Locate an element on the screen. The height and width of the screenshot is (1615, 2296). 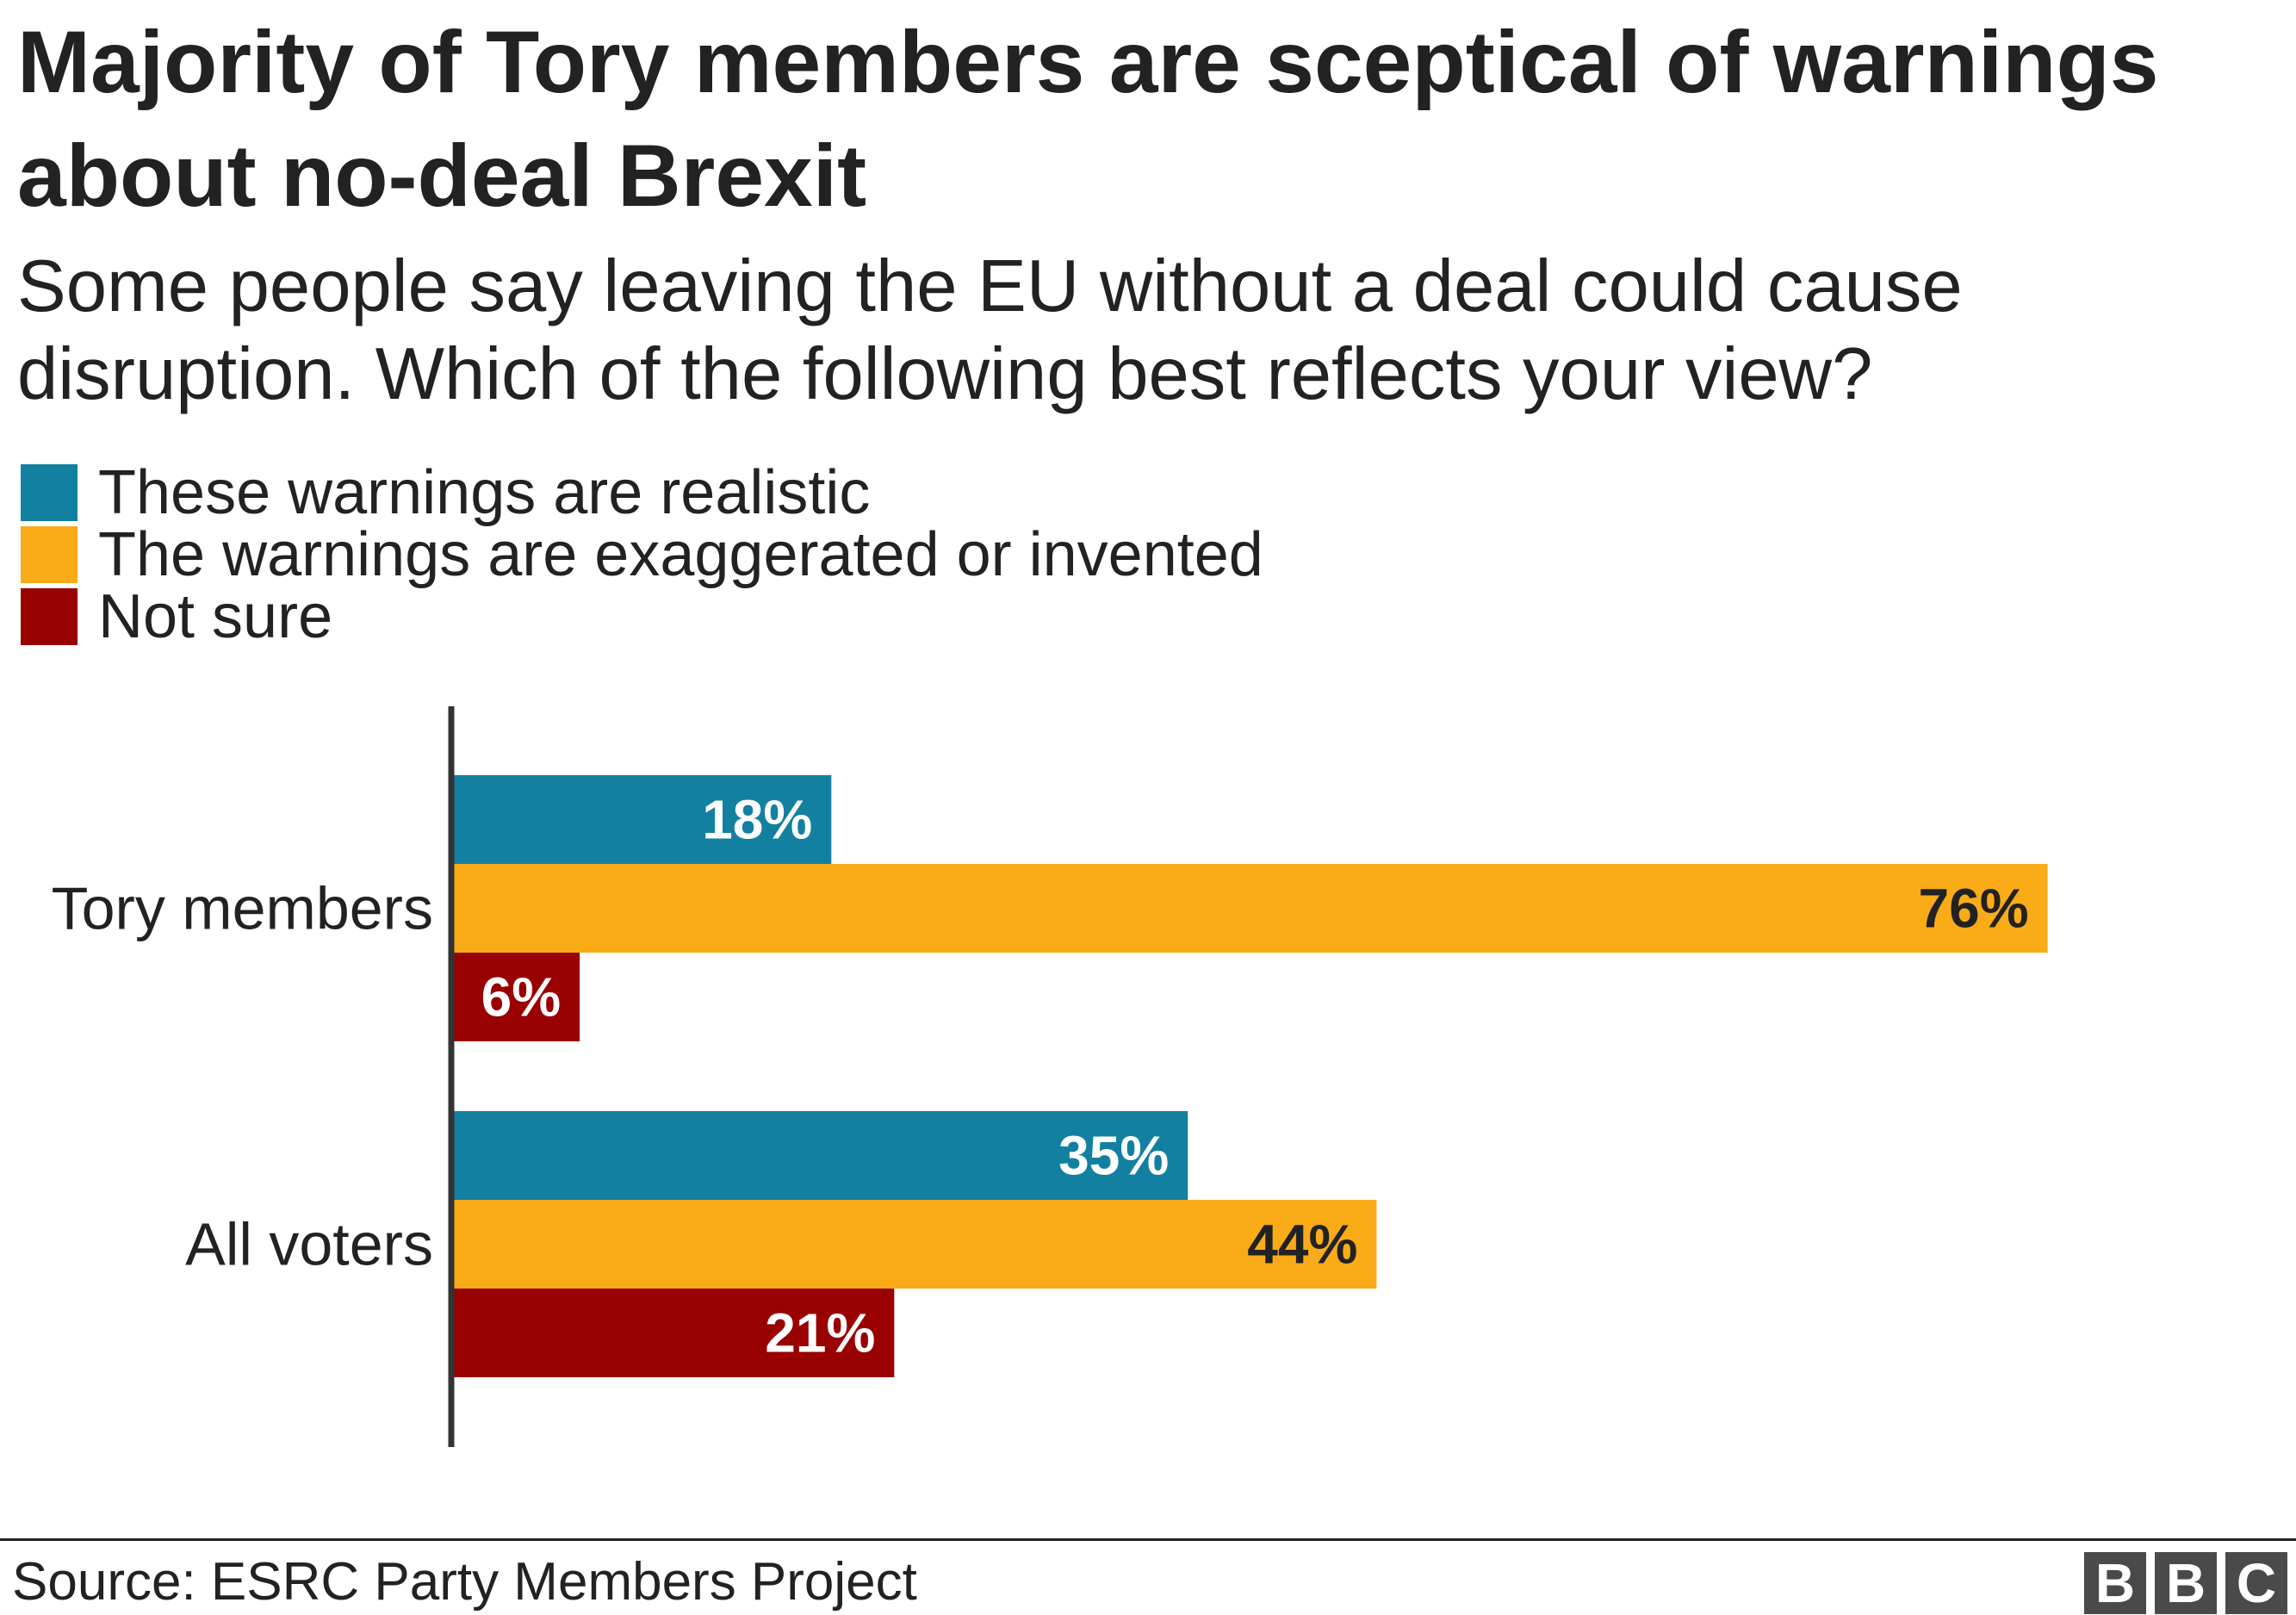
legend-swatch-not-sure is located at coordinates (49, 616).